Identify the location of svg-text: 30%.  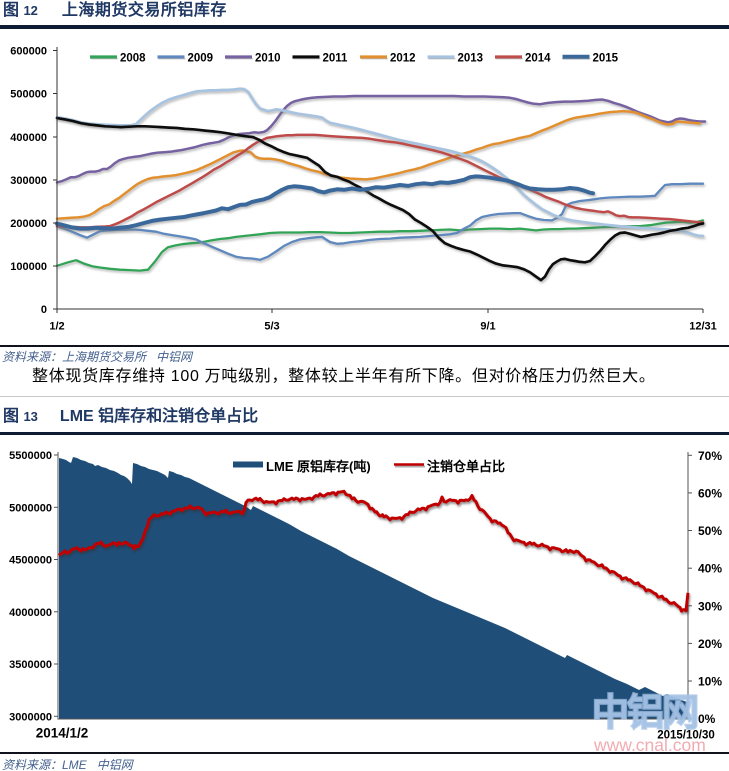
(710, 606).